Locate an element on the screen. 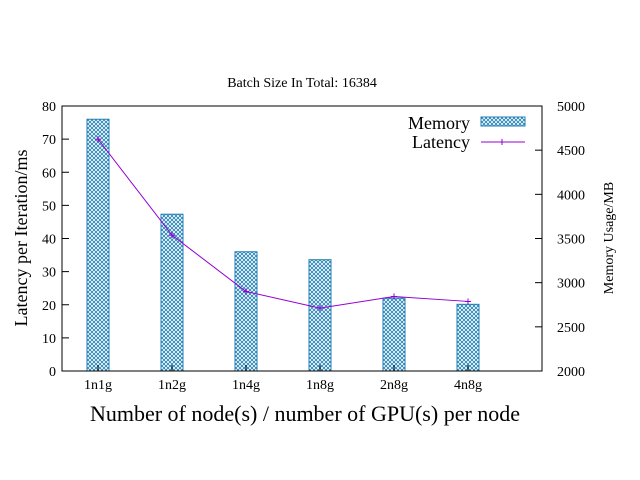  right-tick-label: 2500 is located at coordinates (571, 328).